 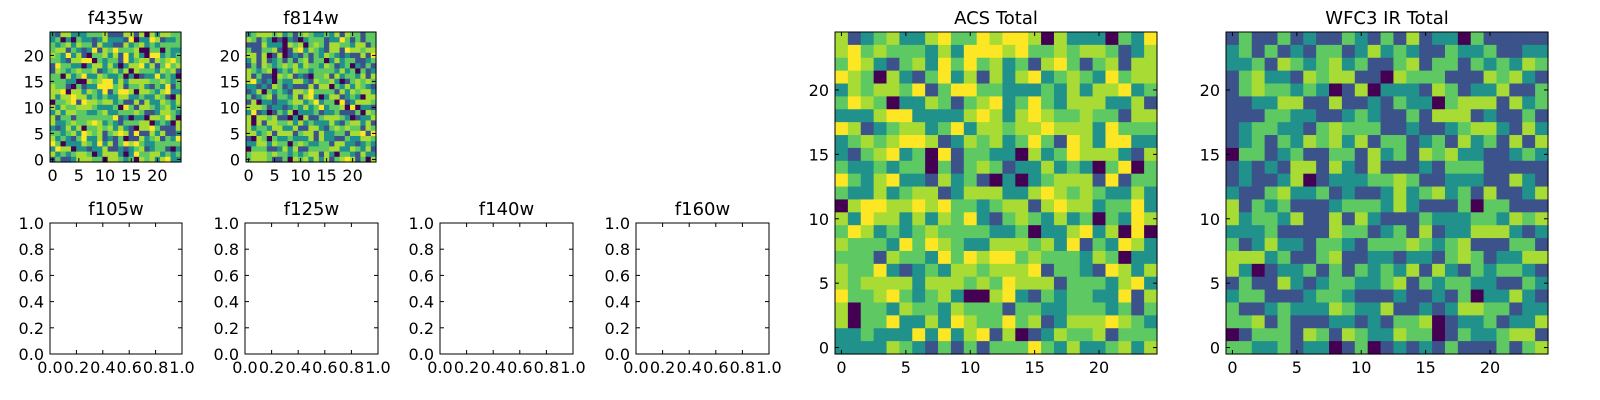 What do you see at coordinates (326, 175) in the screenshot?
I see `f814w-xtick-label: 15` at bounding box center [326, 175].